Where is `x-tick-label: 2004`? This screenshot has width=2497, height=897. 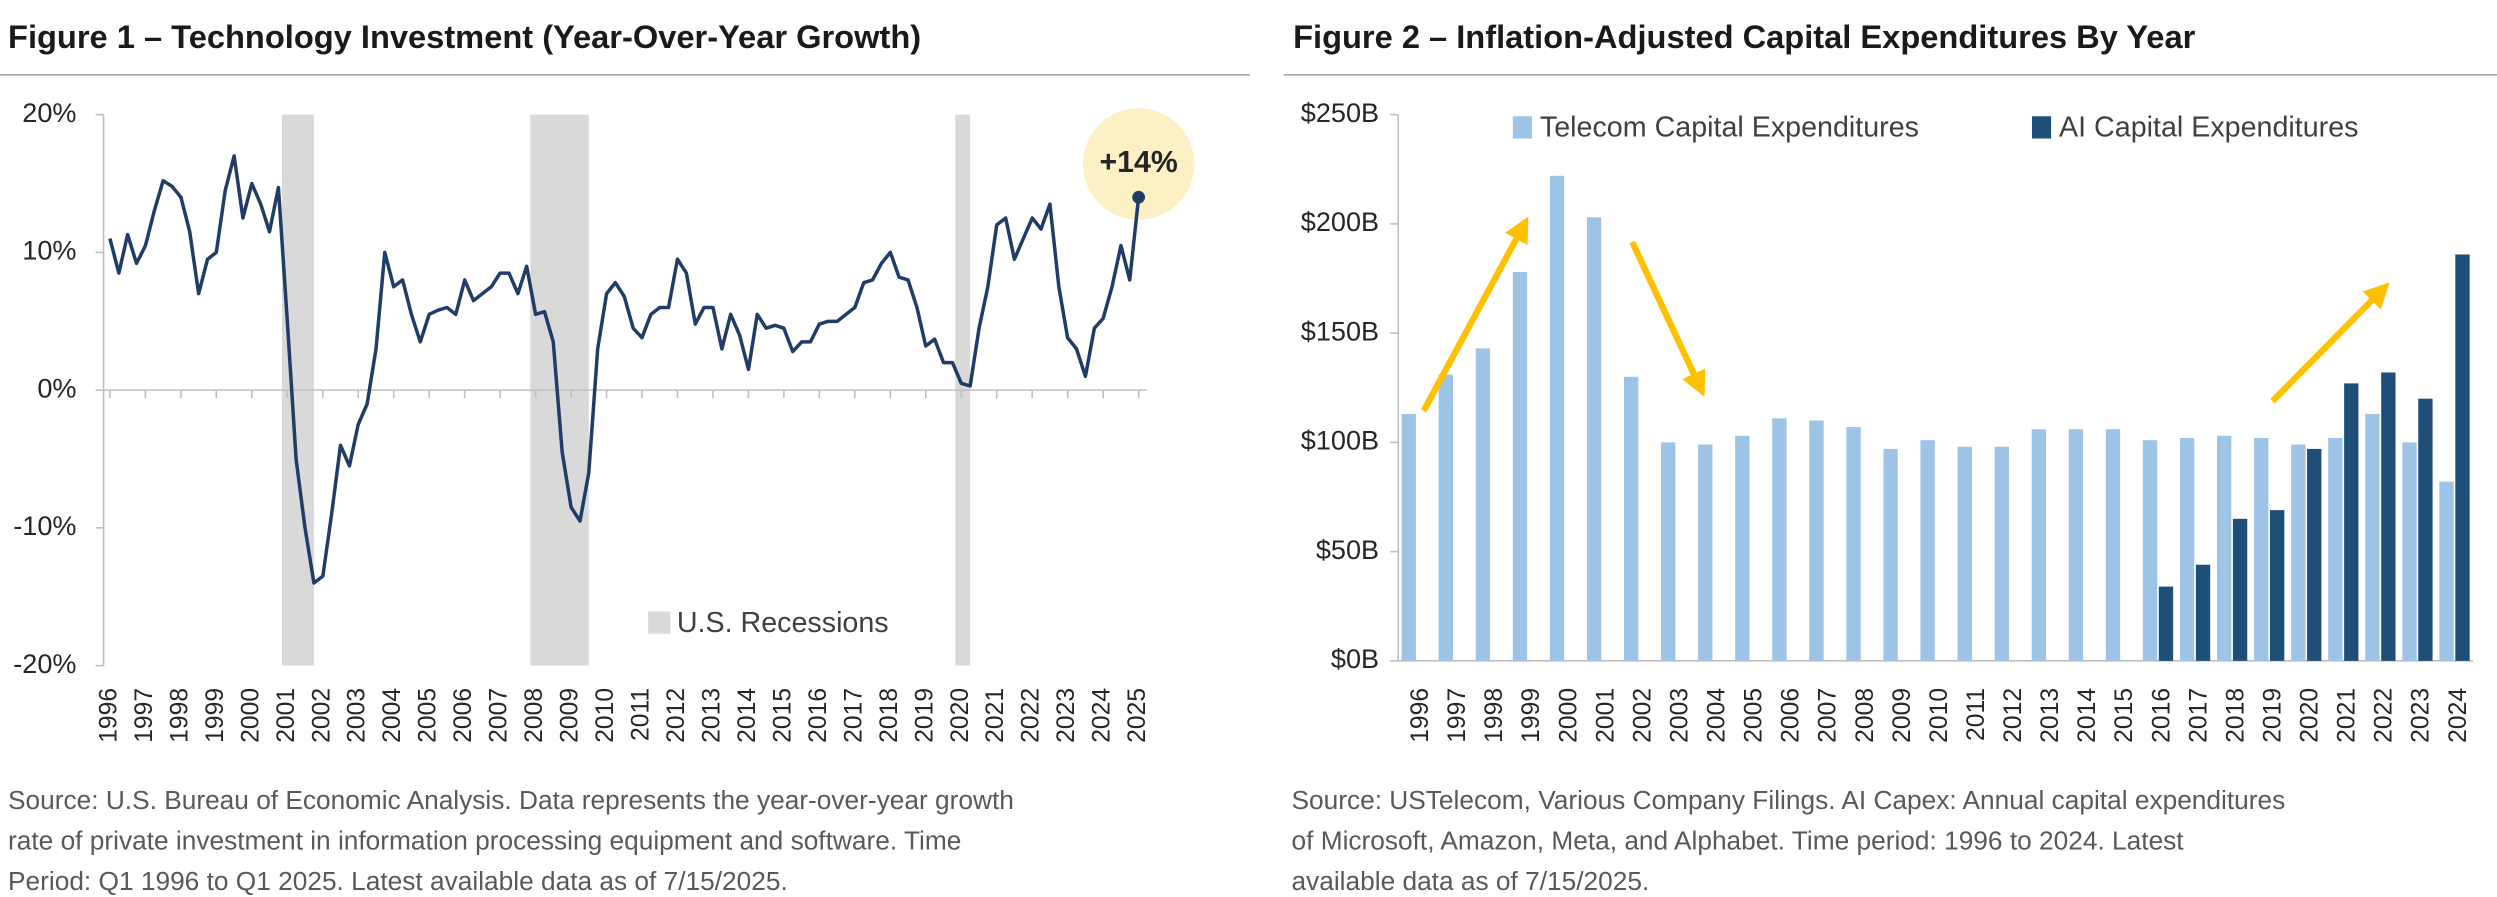
x-tick-label: 2004 is located at coordinates (1717, 715).